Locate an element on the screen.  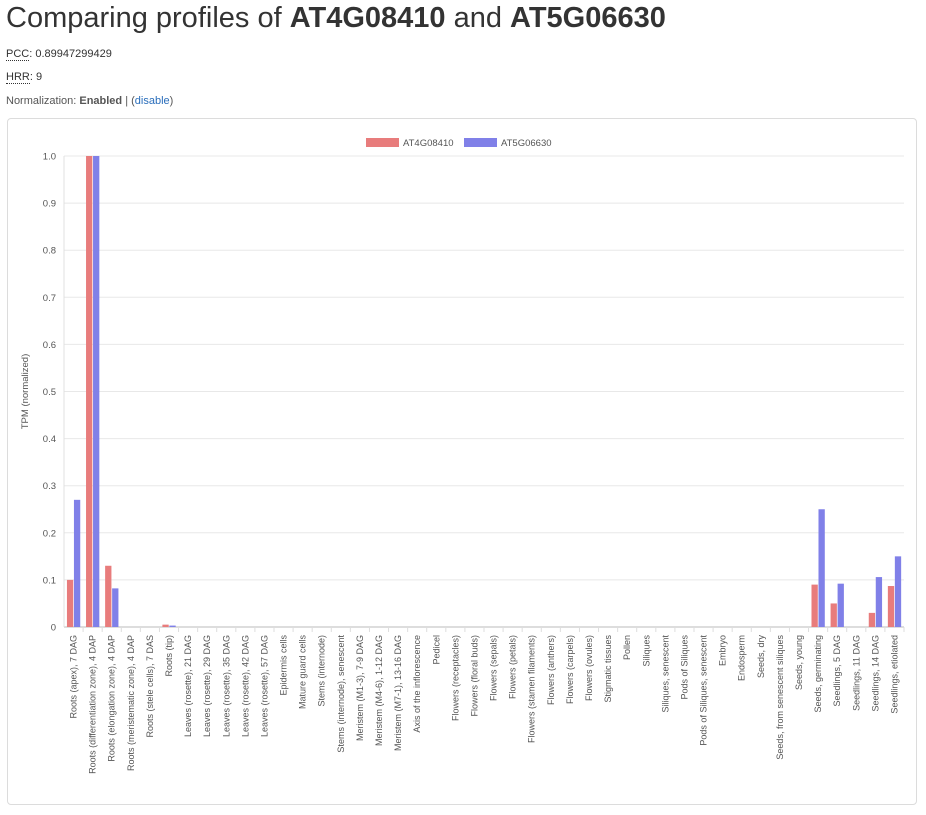
x-tick-label: Roots (stele cells), 7 DAS is located at coordinates (150, 686).